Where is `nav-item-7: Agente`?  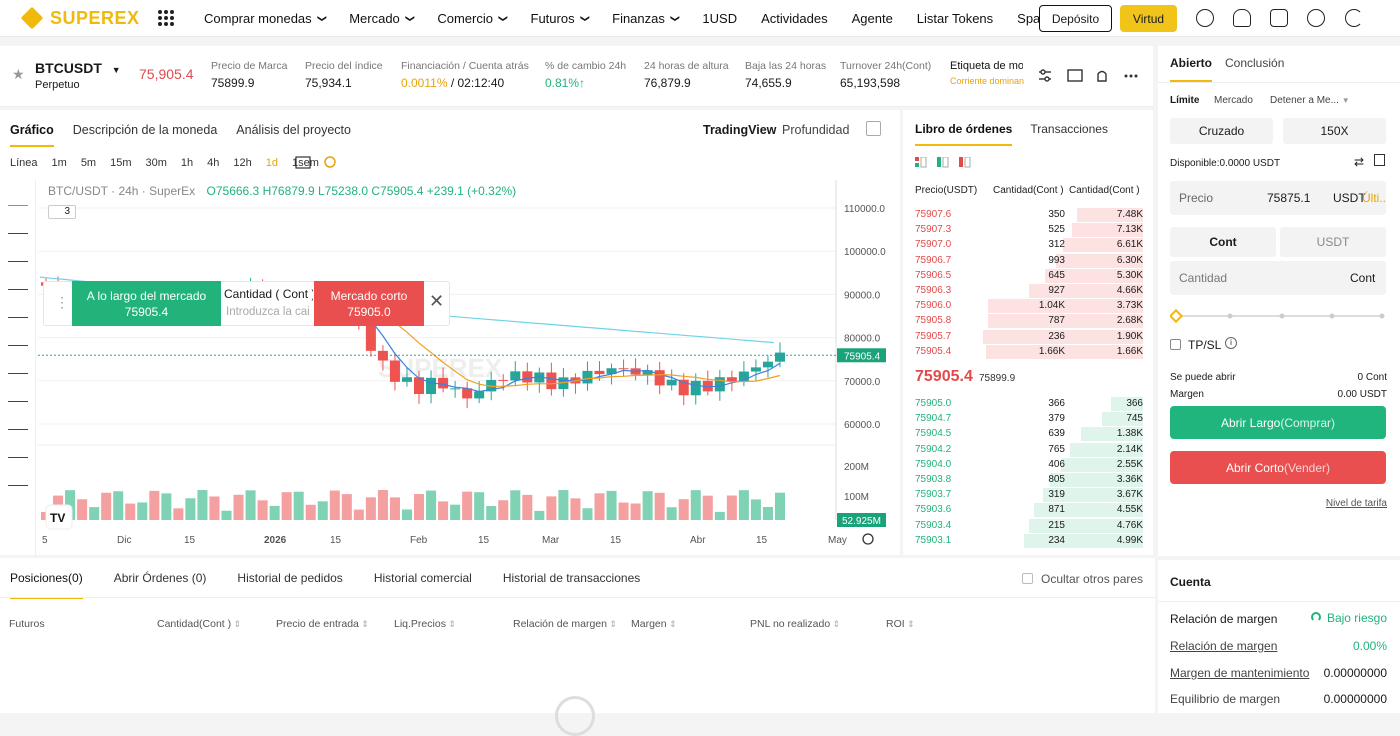
nav-item-7: Agente is located at coordinates (872, 18).